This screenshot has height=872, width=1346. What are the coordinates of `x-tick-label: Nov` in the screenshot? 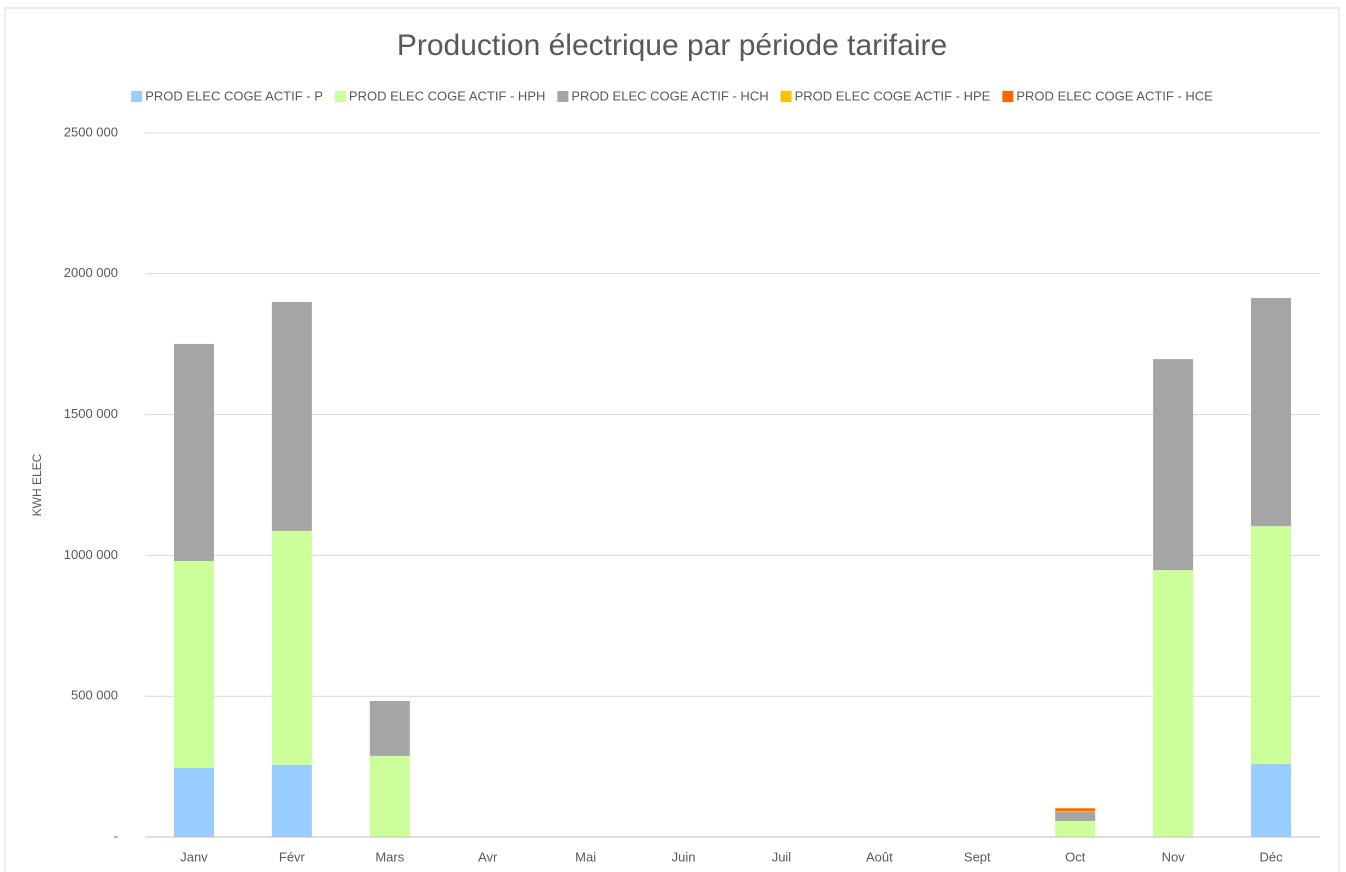 It's located at (1174, 856).